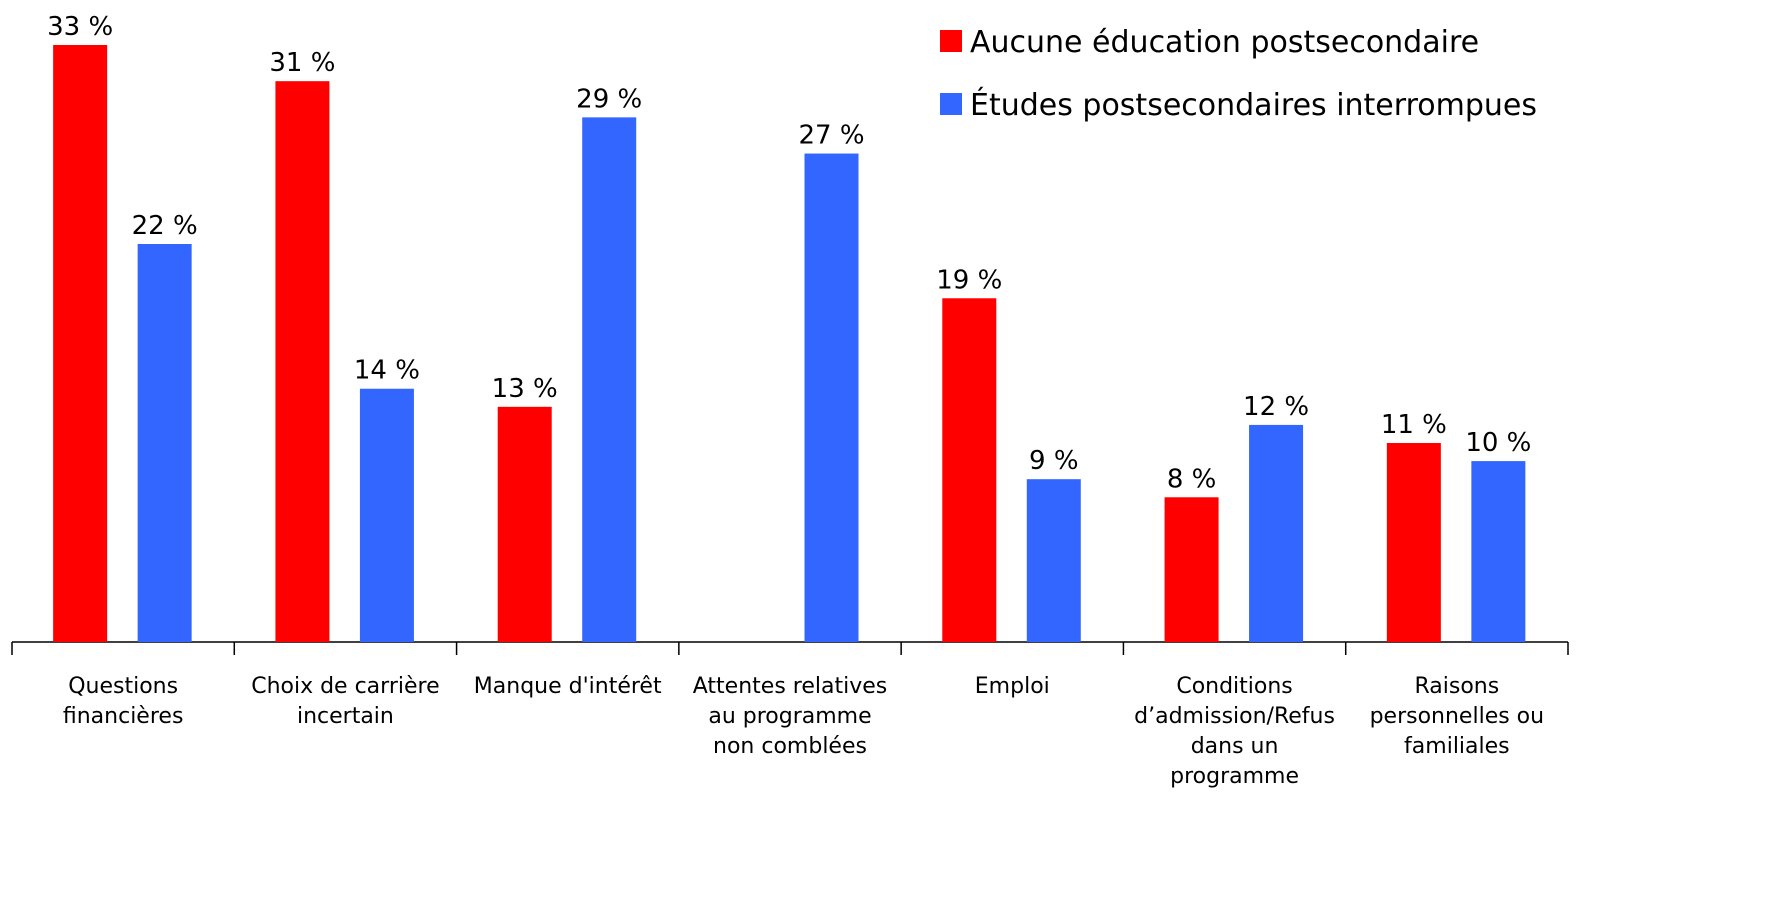  I want to click on value-label: 14 %, so click(387, 371).